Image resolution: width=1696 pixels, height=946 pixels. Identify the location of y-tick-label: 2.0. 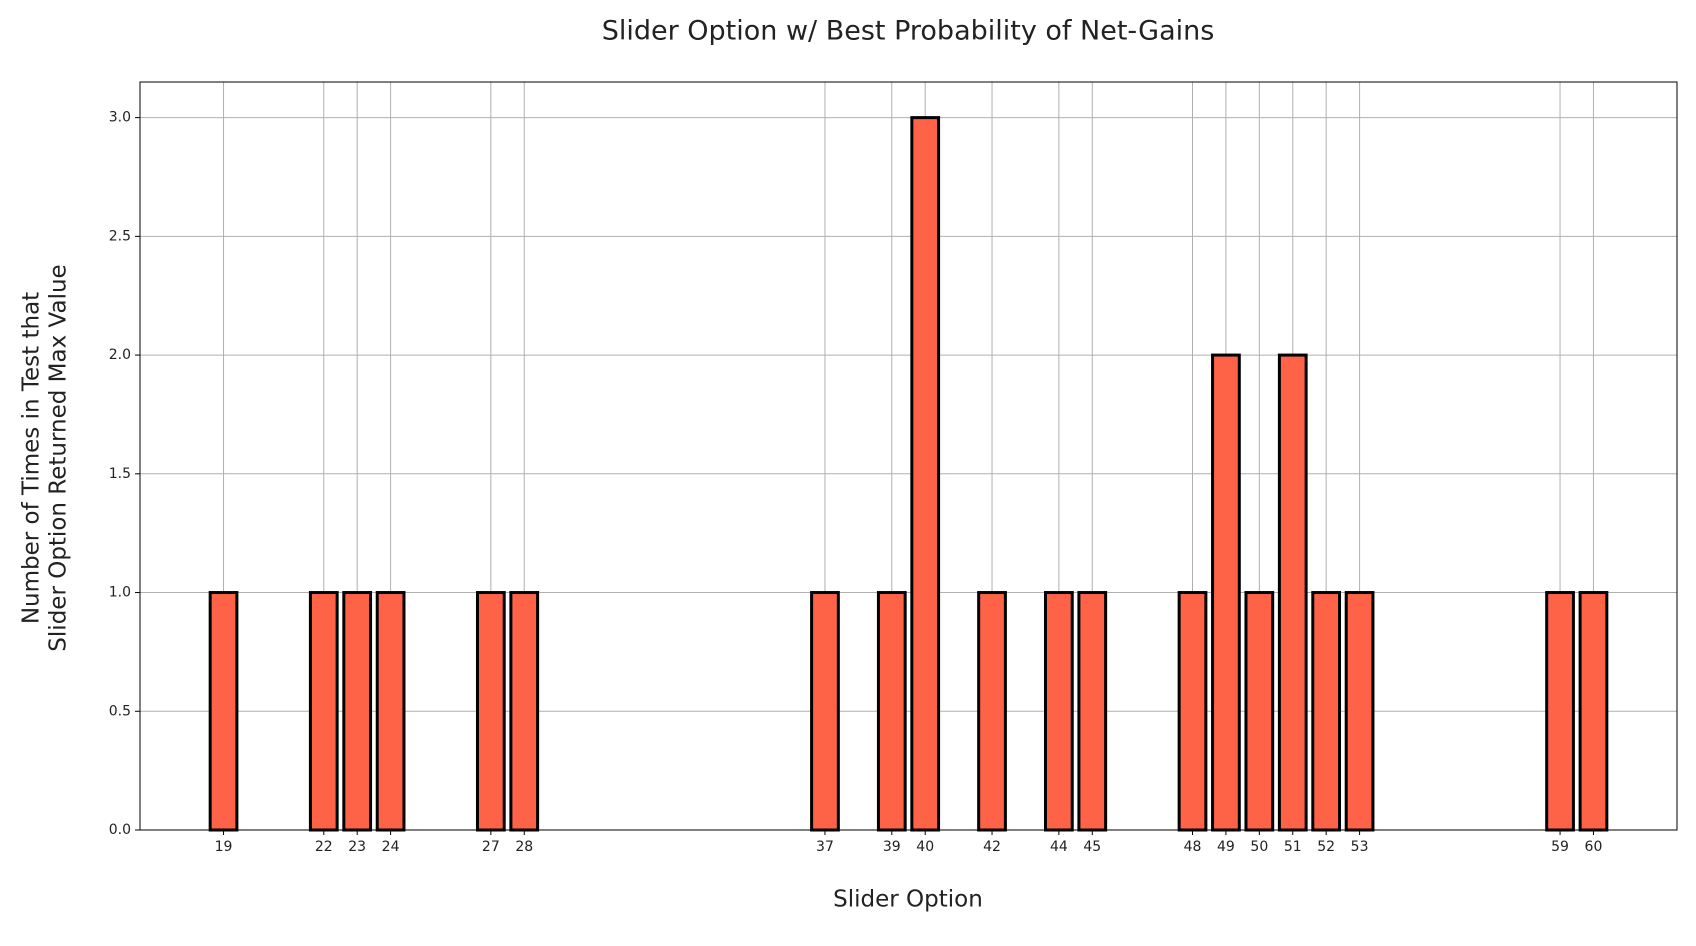
(120, 355).